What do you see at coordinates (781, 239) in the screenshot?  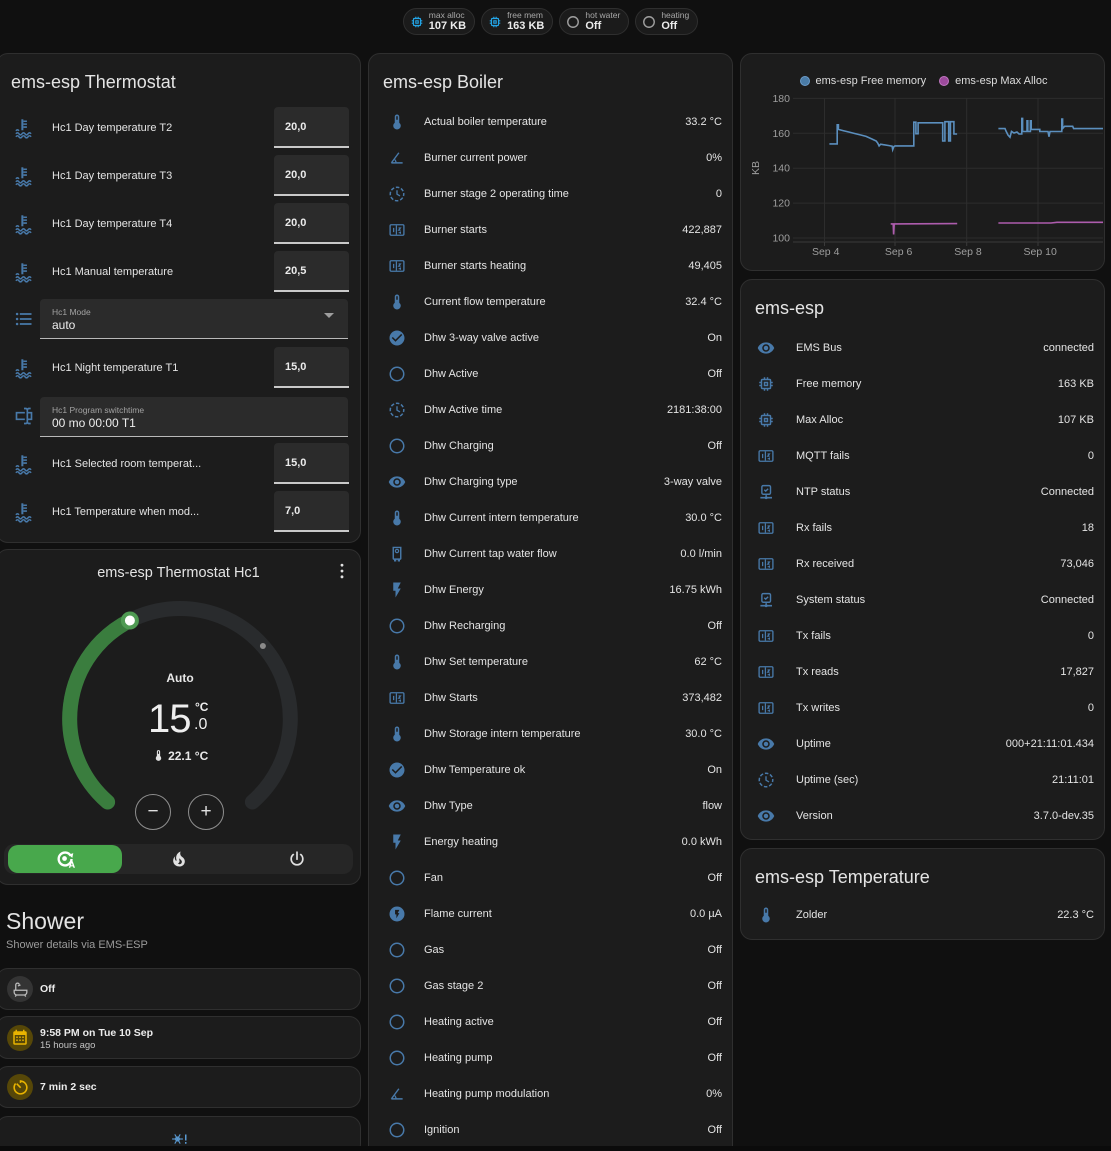 I see `svg-text: 100` at bounding box center [781, 239].